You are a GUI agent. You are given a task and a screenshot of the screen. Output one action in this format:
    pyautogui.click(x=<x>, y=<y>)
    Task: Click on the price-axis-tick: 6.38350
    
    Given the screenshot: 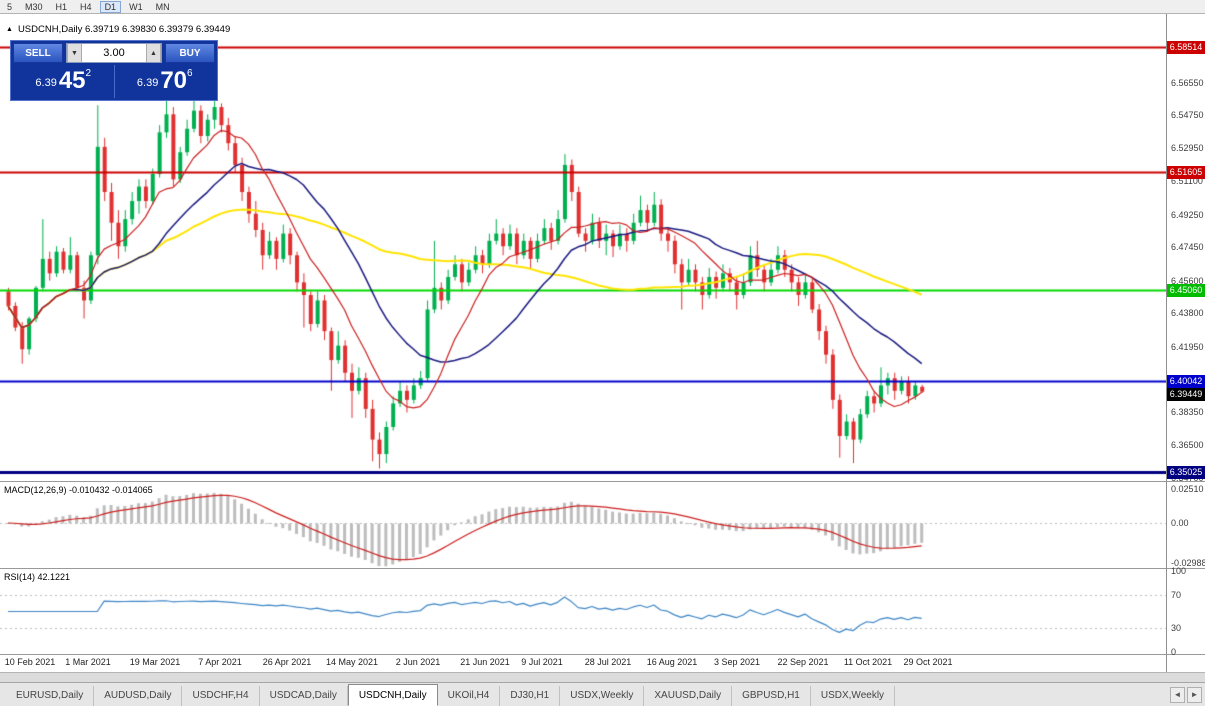 What is the action you would take?
    pyautogui.click(x=1187, y=411)
    